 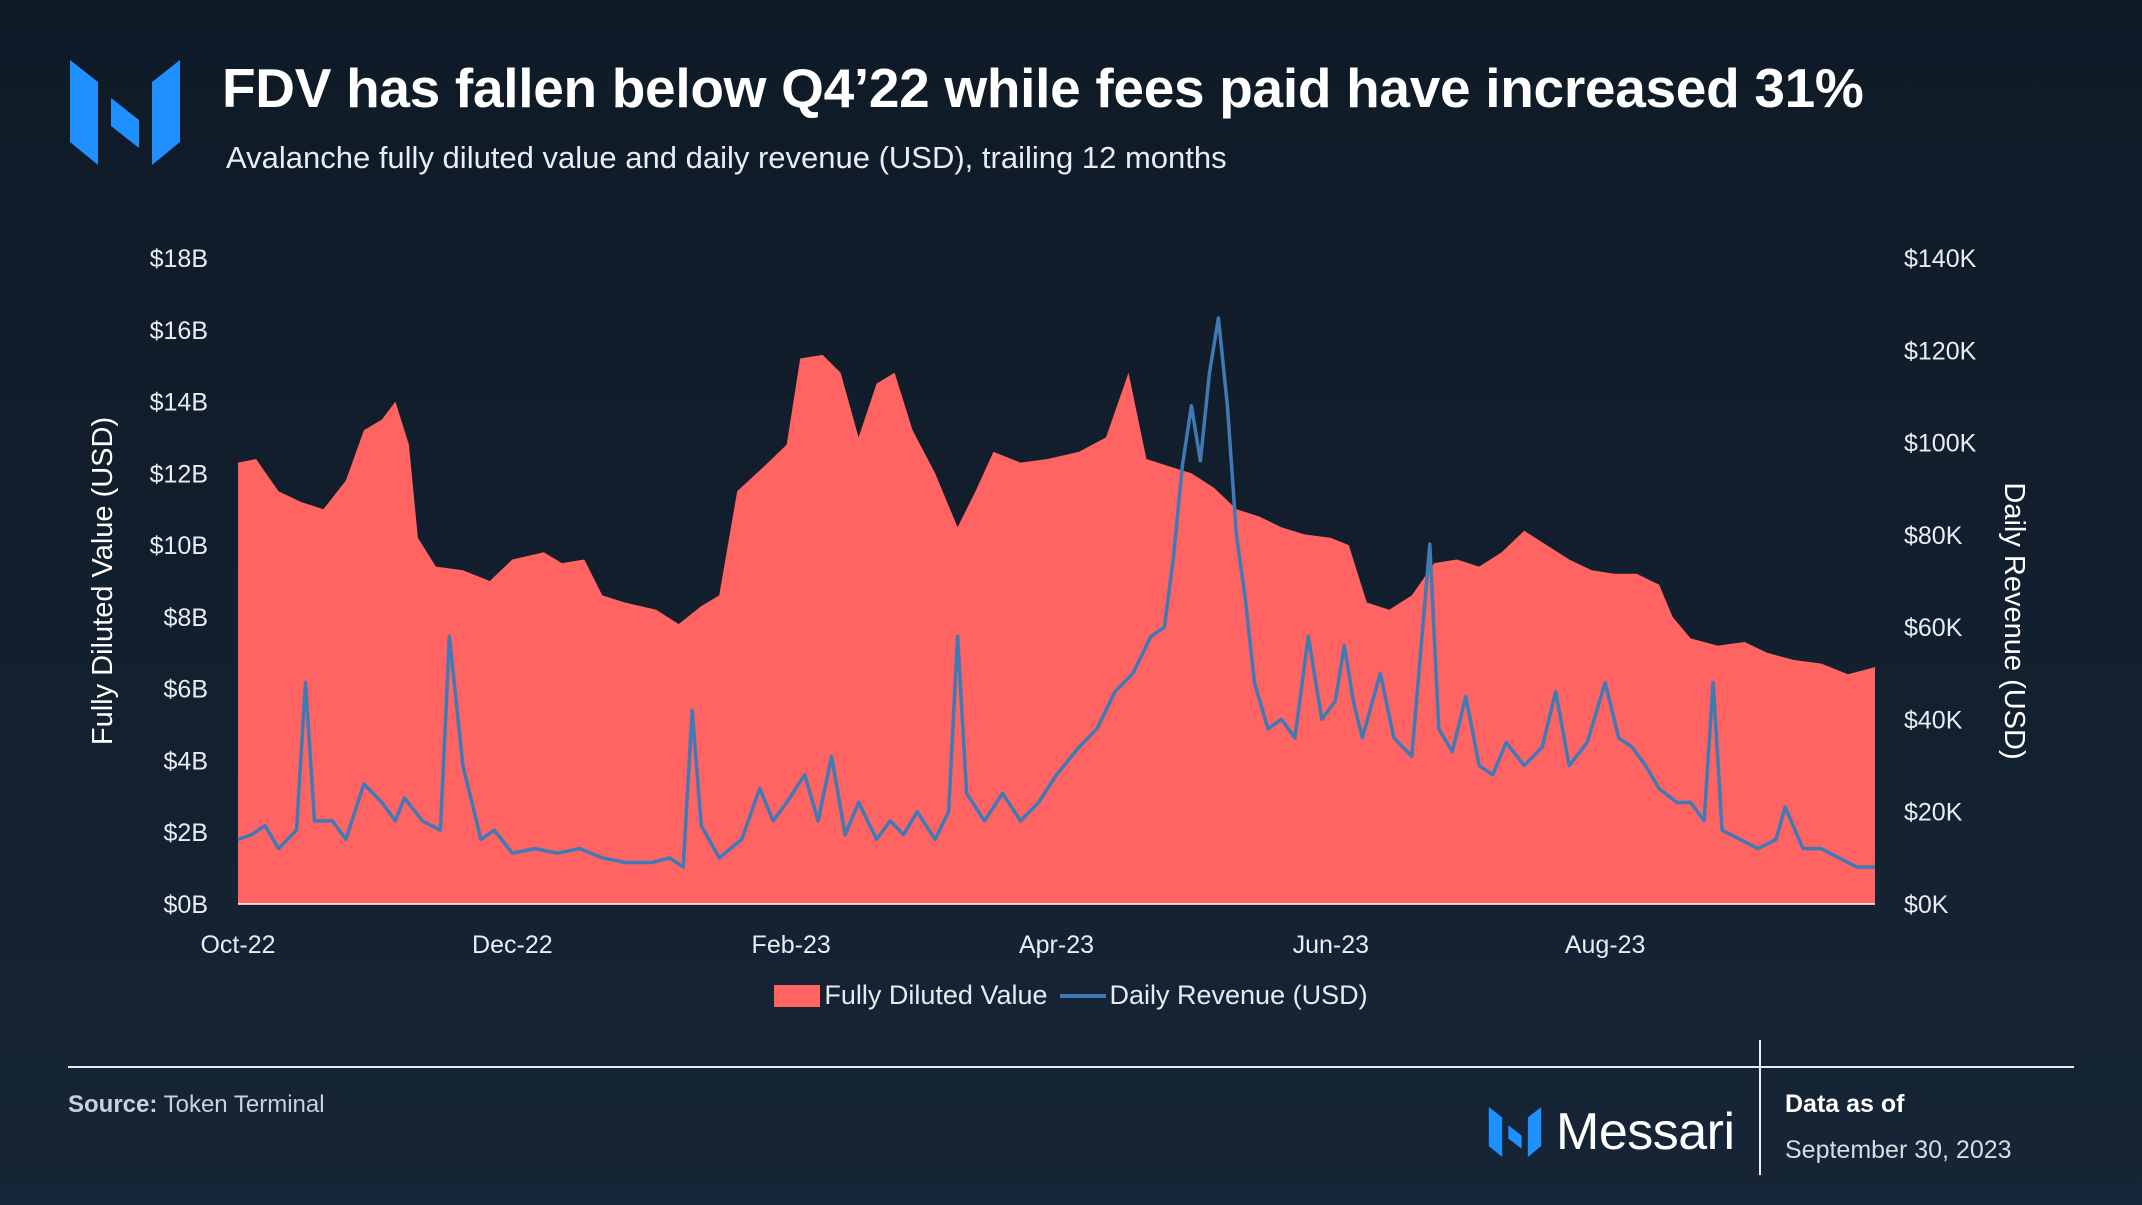 What do you see at coordinates (1926, 905) in the screenshot?
I see `right-axis-tick-label: $0K` at bounding box center [1926, 905].